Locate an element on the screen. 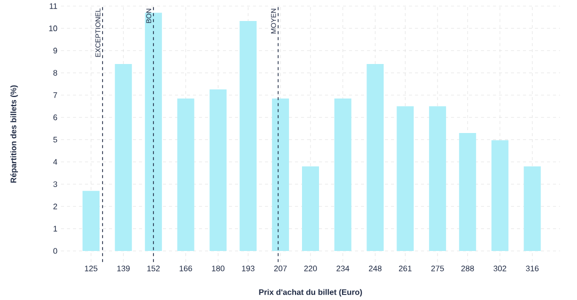  y-tick-label: 11 is located at coordinates (54, 6).